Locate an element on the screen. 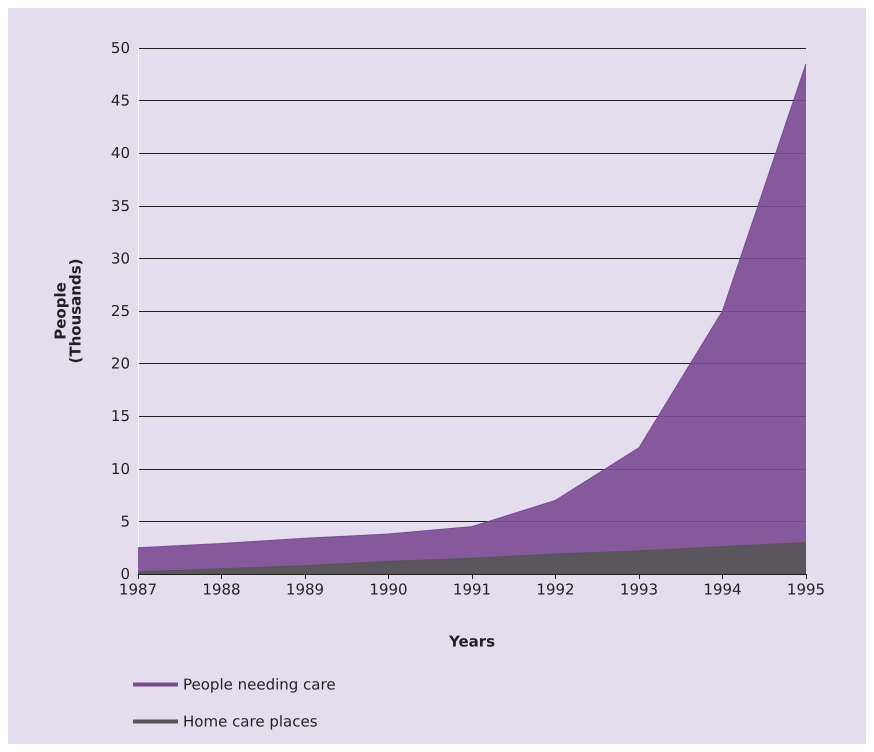 Image resolution: width=874 pixels, height=752 pixels. x-tick-label: 1987 is located at coordinates (138, 589).